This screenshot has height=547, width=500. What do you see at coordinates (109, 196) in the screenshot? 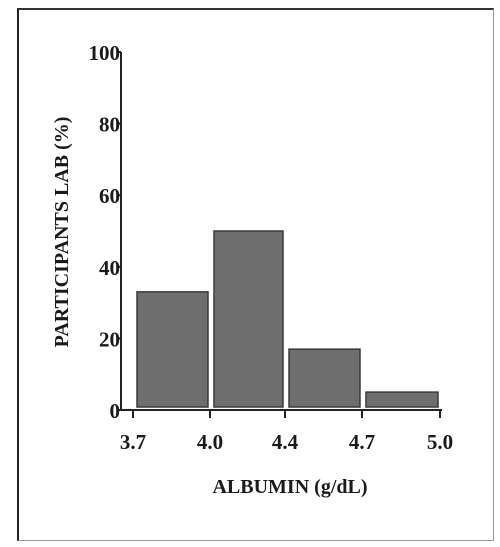
I see `y-tick-label: 60` at bounding box center [109, 196].